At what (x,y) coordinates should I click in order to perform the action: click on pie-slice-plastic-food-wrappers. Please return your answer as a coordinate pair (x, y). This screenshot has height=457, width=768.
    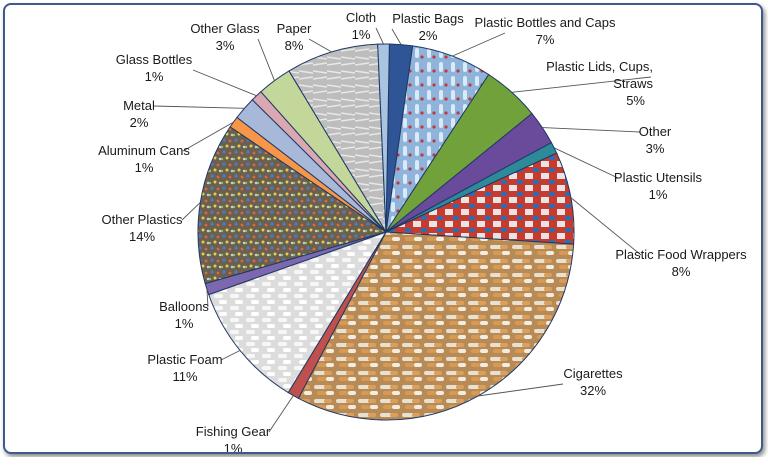
    Looking at the image, I should click on (480, 198).